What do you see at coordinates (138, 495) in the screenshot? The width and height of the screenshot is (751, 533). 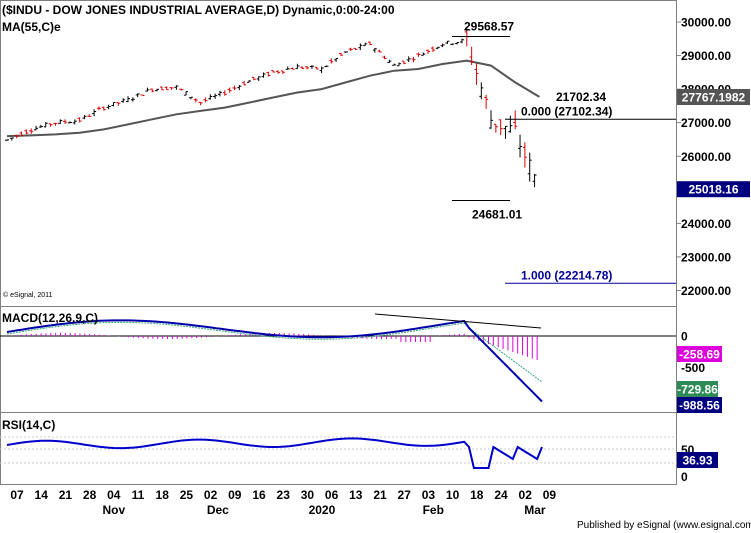 I see `x-day-label: 11` at bounding box center [138, 495].